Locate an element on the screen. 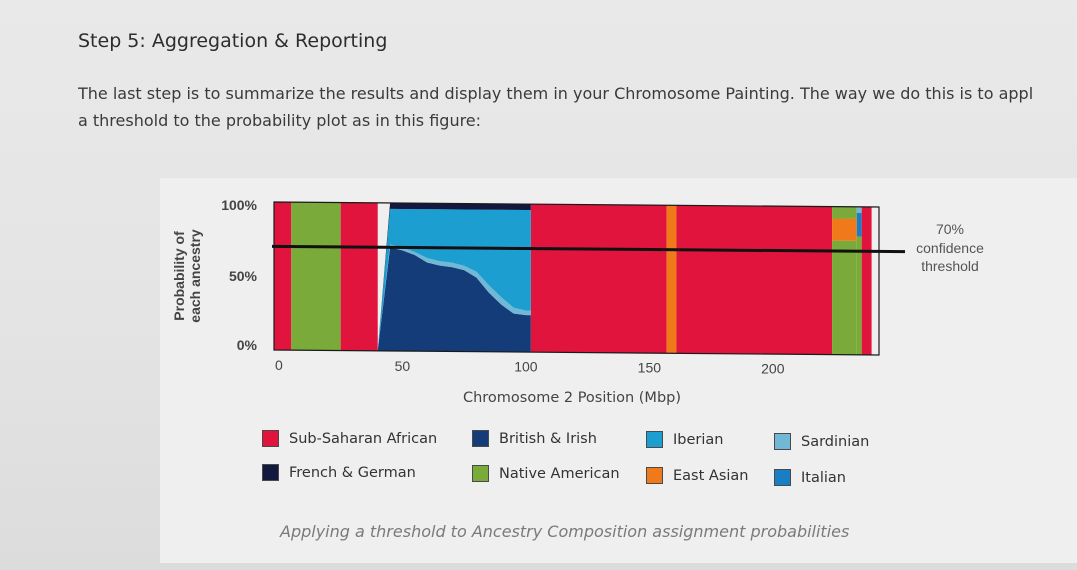 This screenshot has width=1077, height=570. threshold-label-line-3: threshold is located at coordinates (950, 266).